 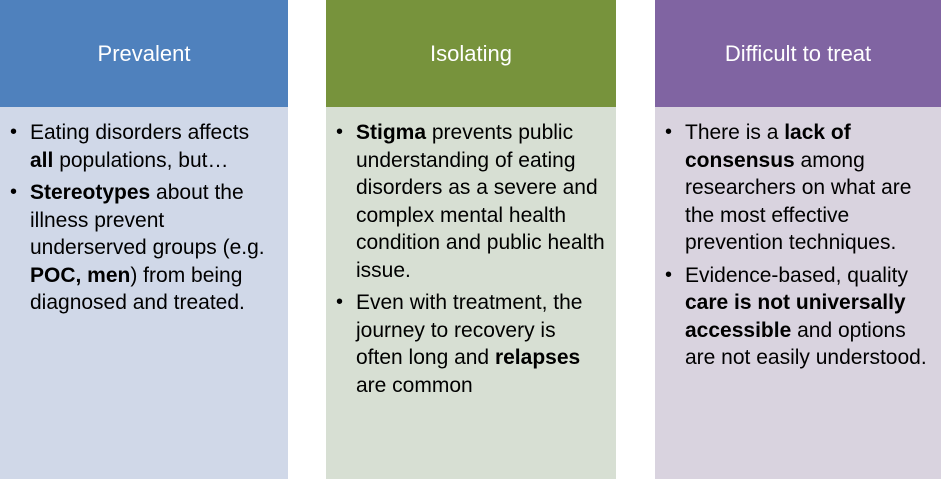 I want to click on bullet-text: are common, so click(x=414, y=385).